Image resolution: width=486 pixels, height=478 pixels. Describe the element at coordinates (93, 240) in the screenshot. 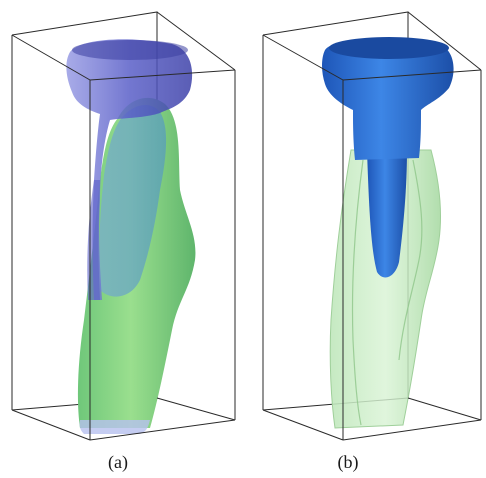

I see `implant-side-strip` at that location.